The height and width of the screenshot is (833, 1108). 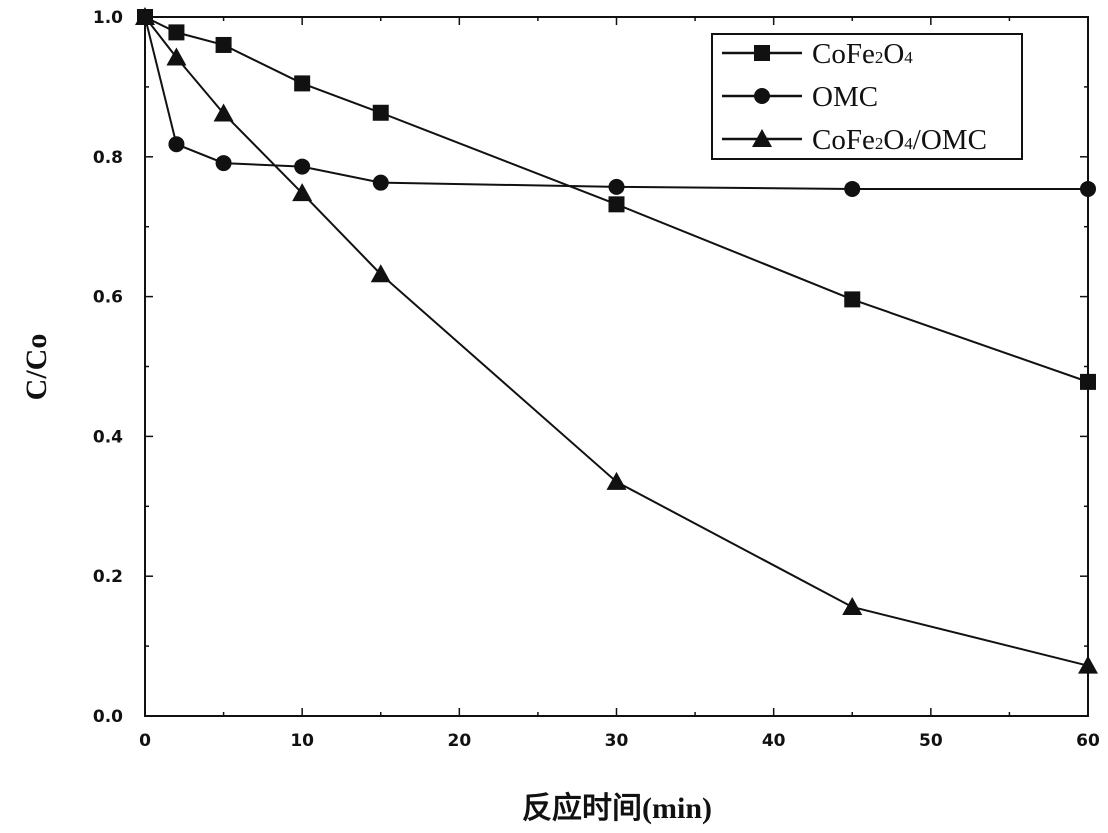 What do you see at coordinates (108, 577) in the screenshot?
I see `y-tick-label: 0.2` at bounding box center [108, 577].